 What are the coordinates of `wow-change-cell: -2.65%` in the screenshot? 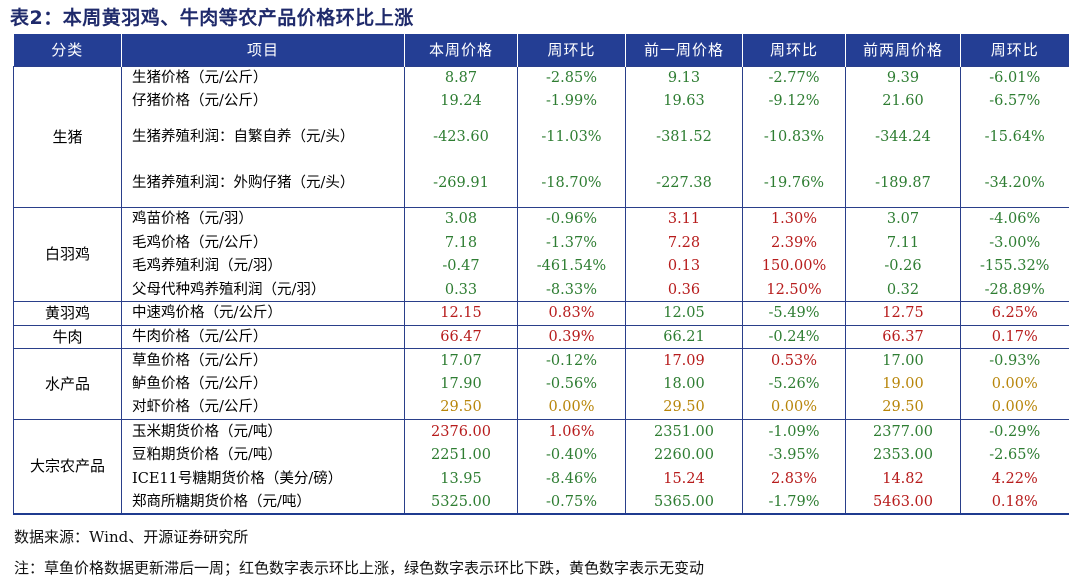 It's located at (1014, 455).